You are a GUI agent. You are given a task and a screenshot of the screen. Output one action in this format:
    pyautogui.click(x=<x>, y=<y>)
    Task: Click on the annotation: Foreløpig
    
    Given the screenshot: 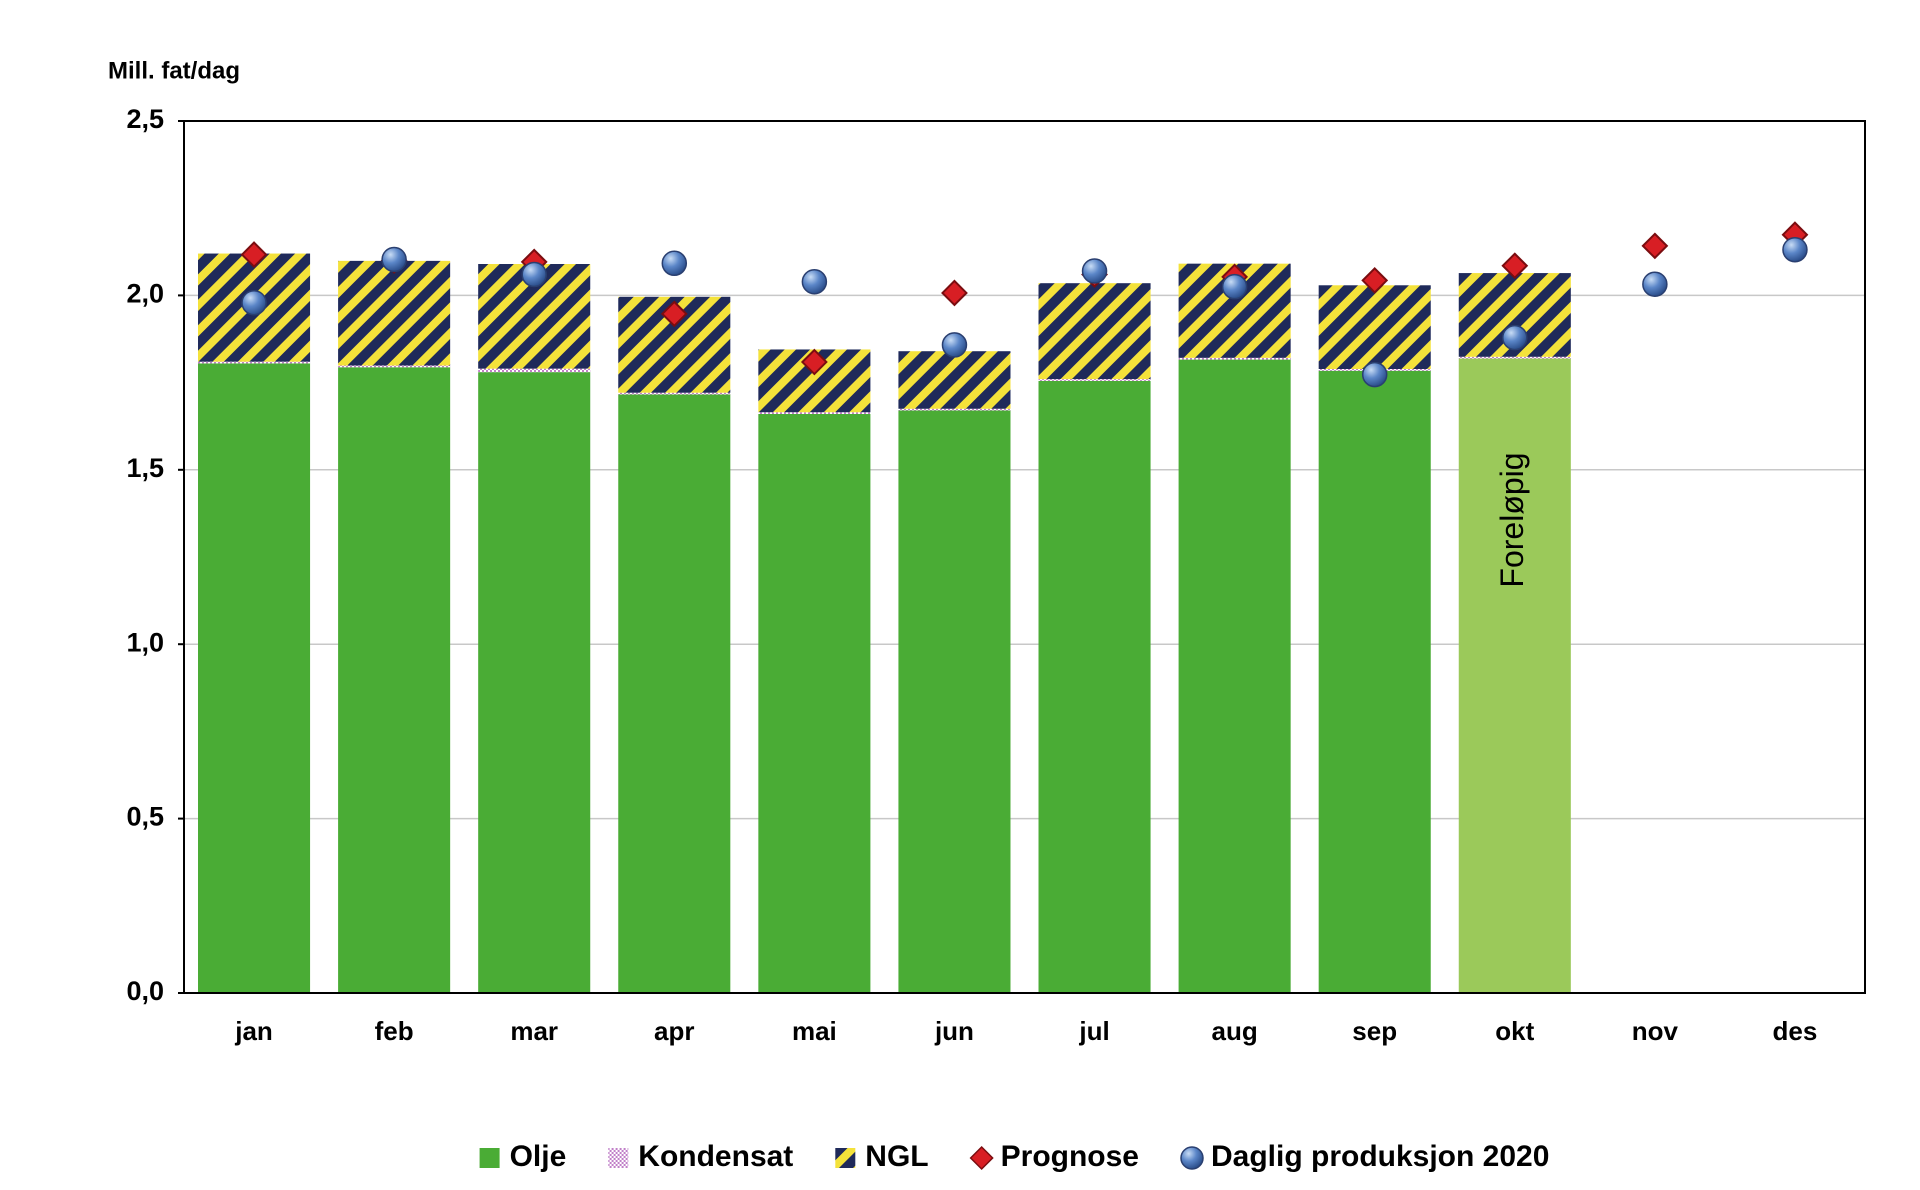 What is the action you would take?
    pyautogui.click(x=1512, y=519)
    